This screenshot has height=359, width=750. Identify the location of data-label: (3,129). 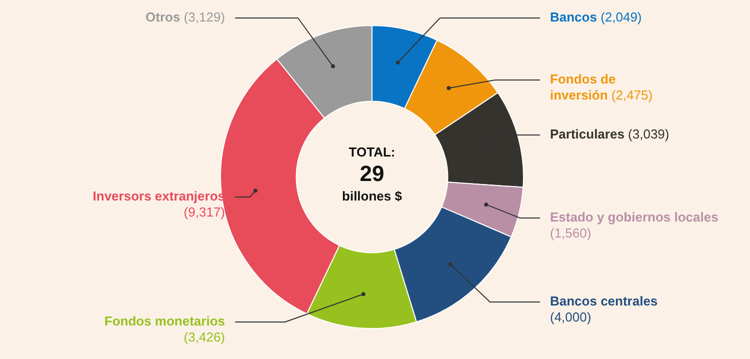
(205, 17).